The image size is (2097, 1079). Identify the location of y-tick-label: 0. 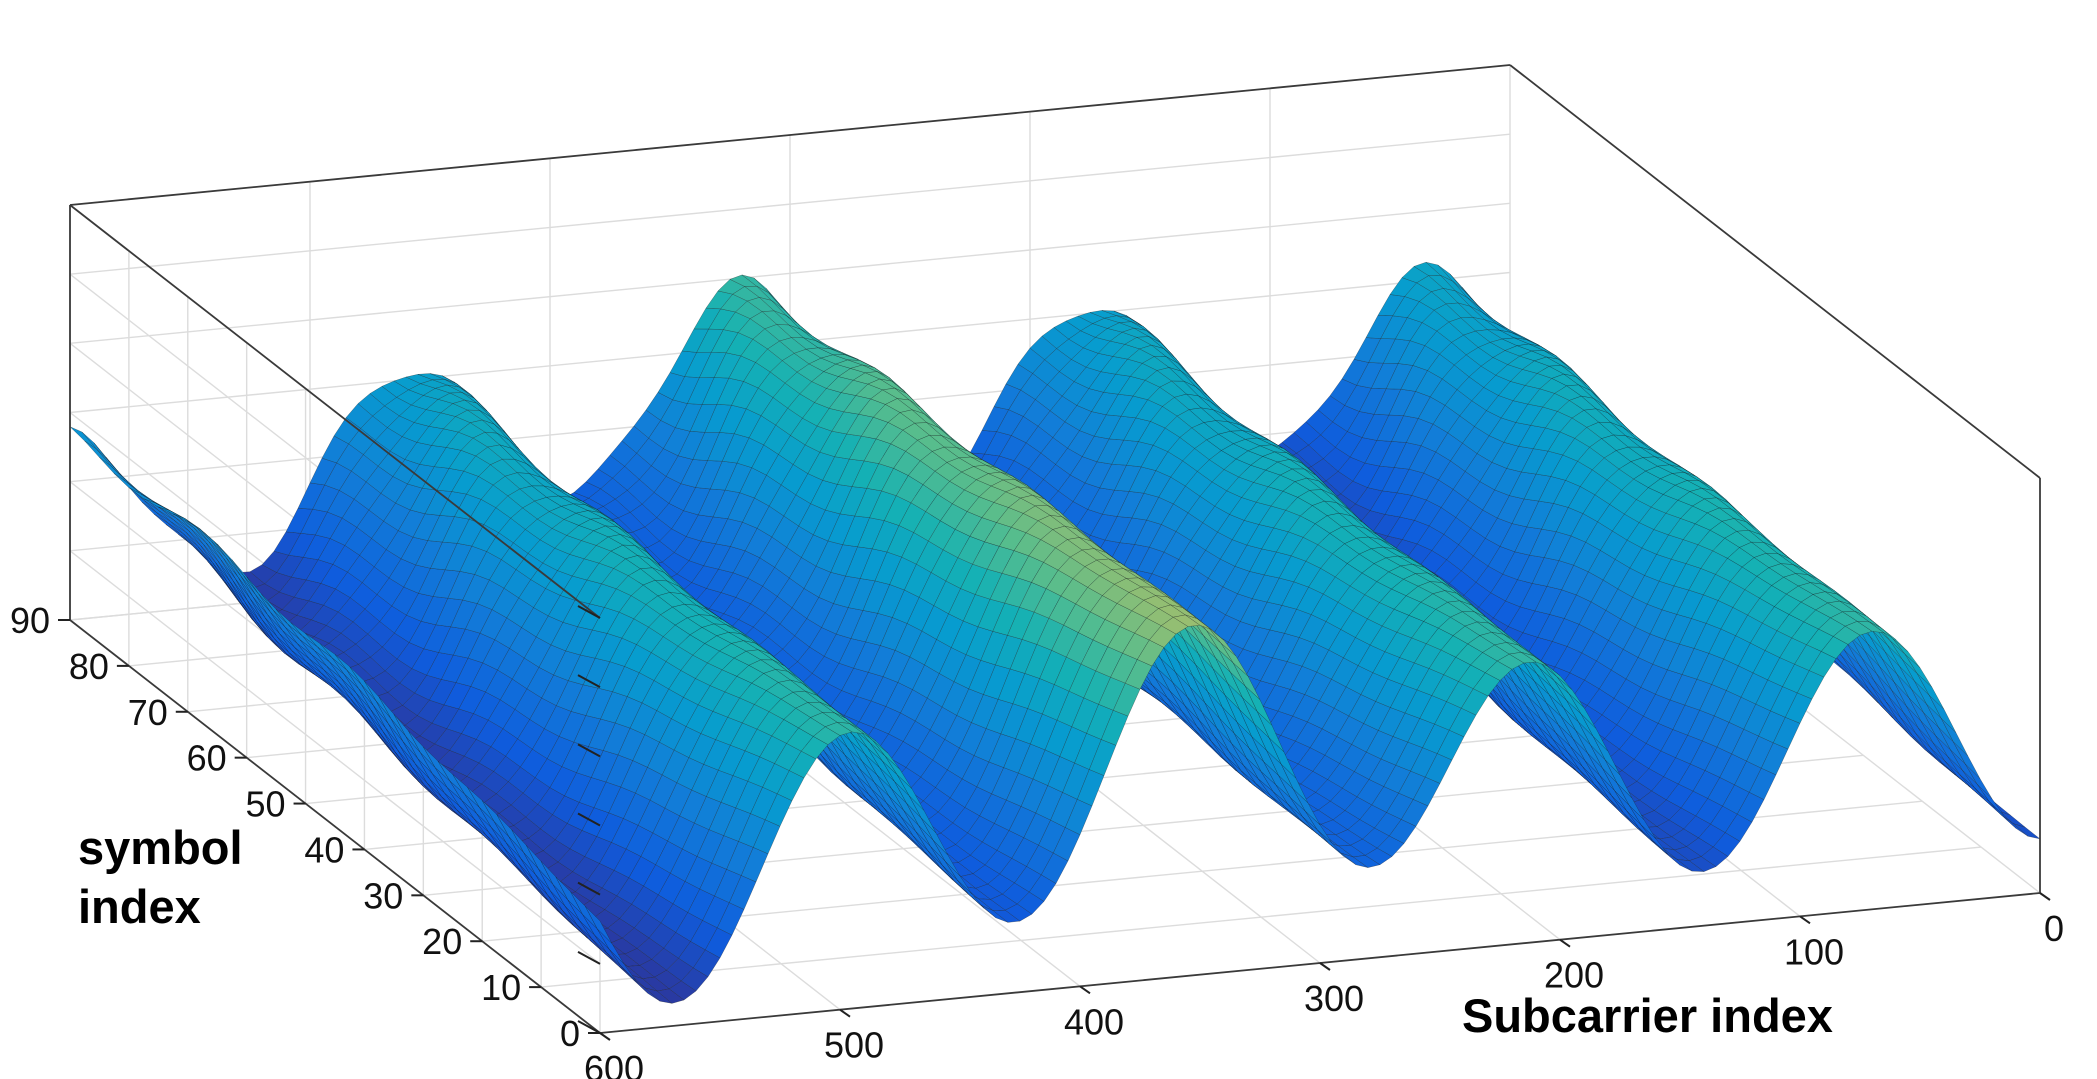
(570, 1033).